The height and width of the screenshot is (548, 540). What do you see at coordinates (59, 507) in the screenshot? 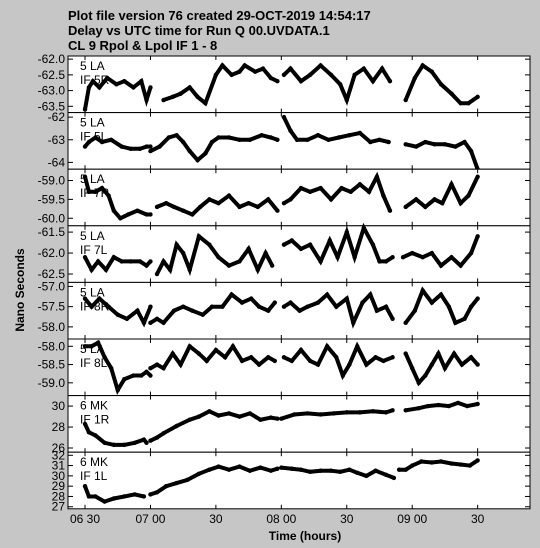
I see `y-tick-label: 27` at bounding box center [59, 507].